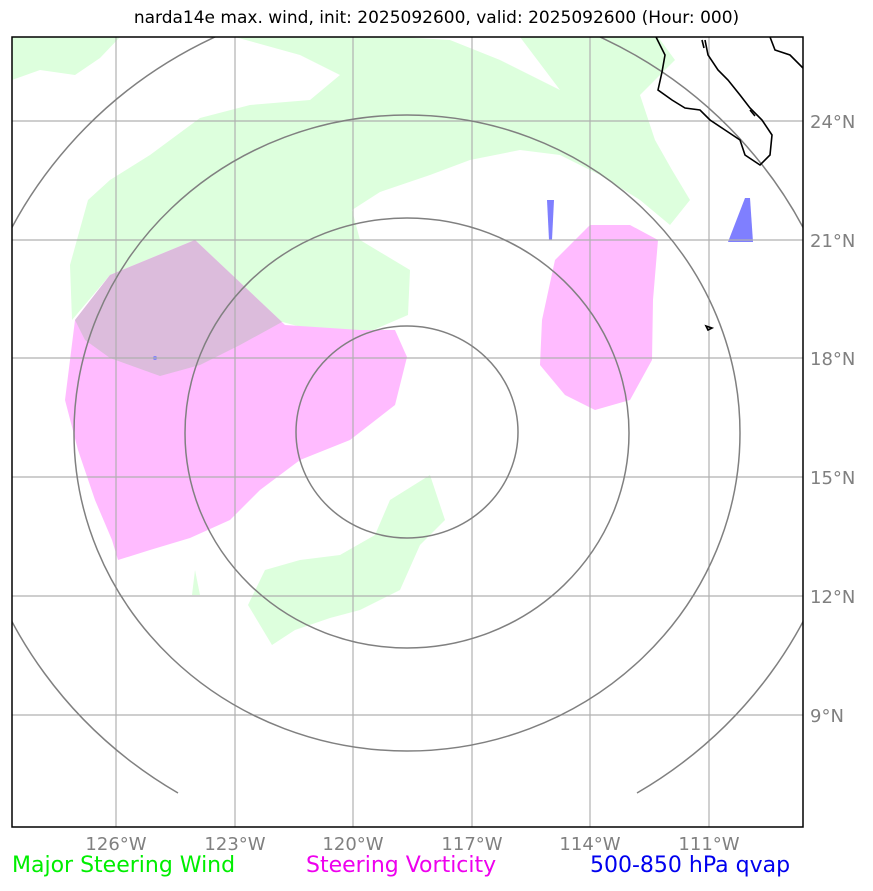 This screenshot has height=891, width=873. What do you see at coordinates (401, 865) in the screenshot?
I see `legend-steering-vorticity: Steering Vorticity` at bounding box center [401, 865].